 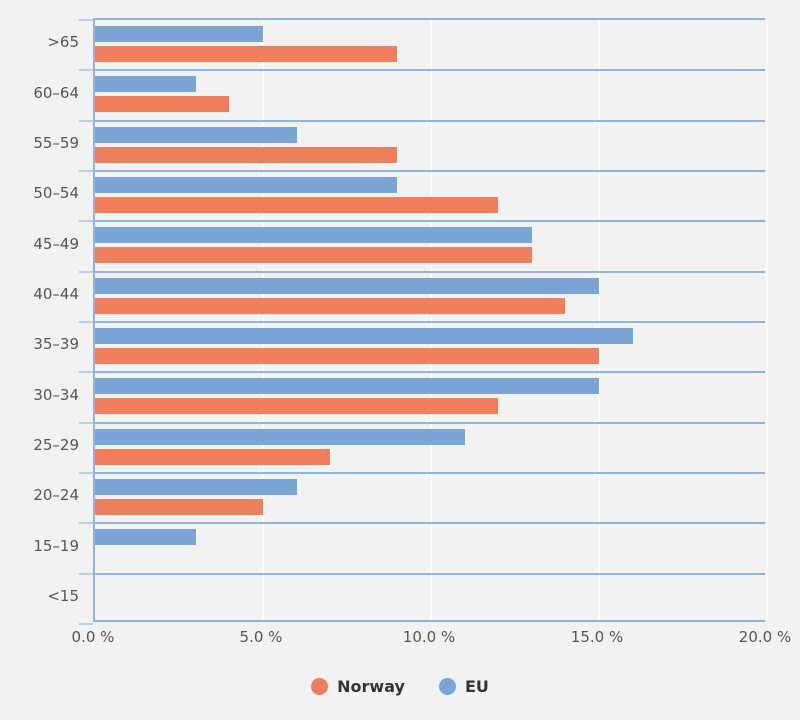 I want to click on legend-label: EU, so click(x=476, y=686).